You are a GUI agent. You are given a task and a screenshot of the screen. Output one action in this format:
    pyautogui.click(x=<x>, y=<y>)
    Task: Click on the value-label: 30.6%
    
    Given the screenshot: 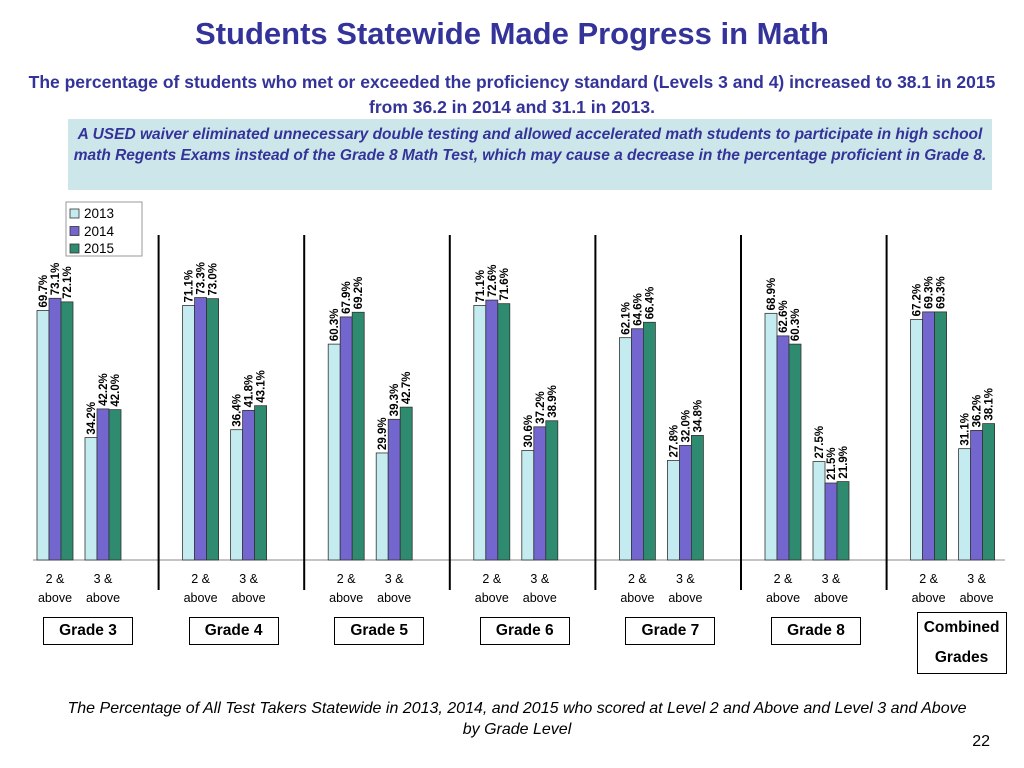 What is the action you would take?
    pyautogui.click(x=529, y=431)
    